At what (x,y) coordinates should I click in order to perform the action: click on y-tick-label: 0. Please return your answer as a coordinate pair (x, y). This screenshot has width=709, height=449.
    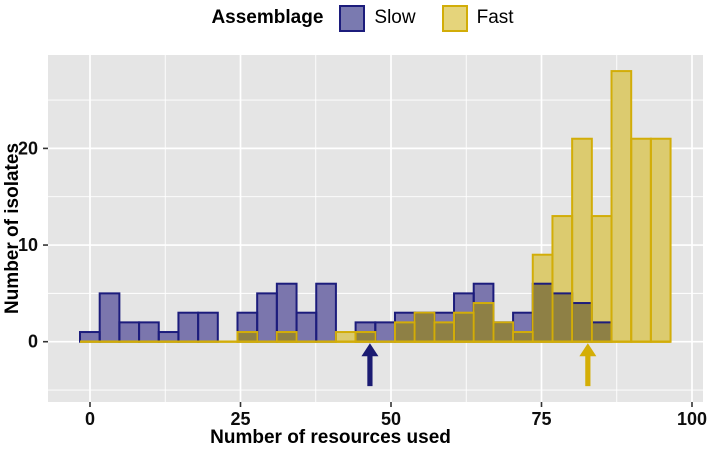
    Looking at the image, I should click on (33, 342).